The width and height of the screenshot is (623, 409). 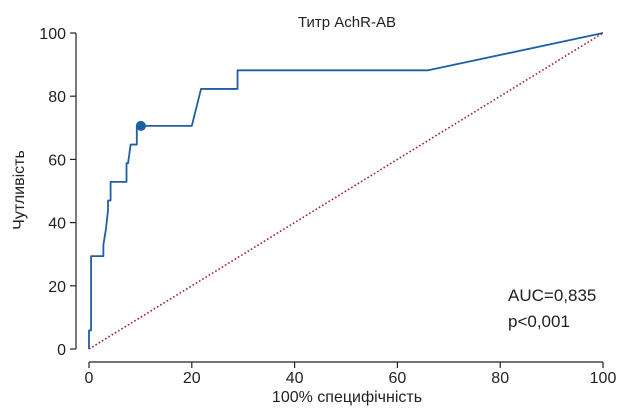 I want to click on y-axis-label: Чутливість, so click(x=19, y=190).